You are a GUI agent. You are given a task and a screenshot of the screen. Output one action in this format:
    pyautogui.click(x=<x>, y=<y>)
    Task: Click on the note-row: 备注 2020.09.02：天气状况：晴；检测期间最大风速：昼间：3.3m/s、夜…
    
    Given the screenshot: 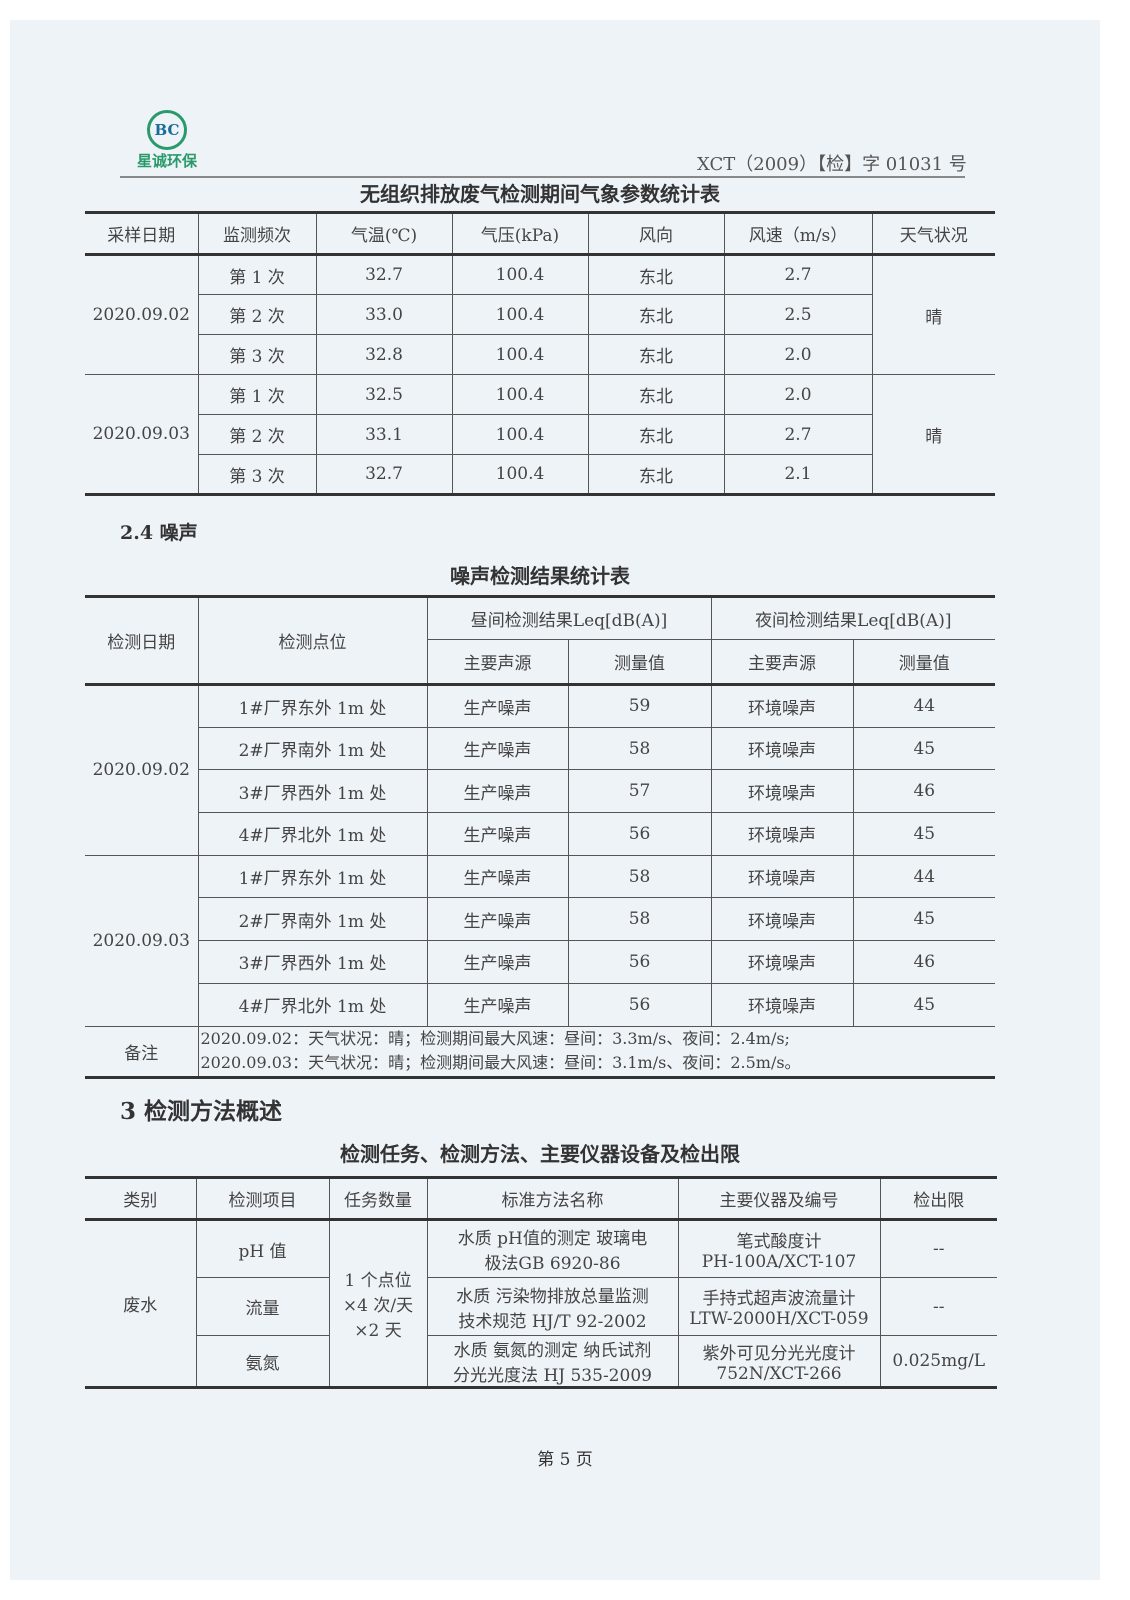 What is the action you would take?
    pyautogui.click(x=540, y=1051)
    